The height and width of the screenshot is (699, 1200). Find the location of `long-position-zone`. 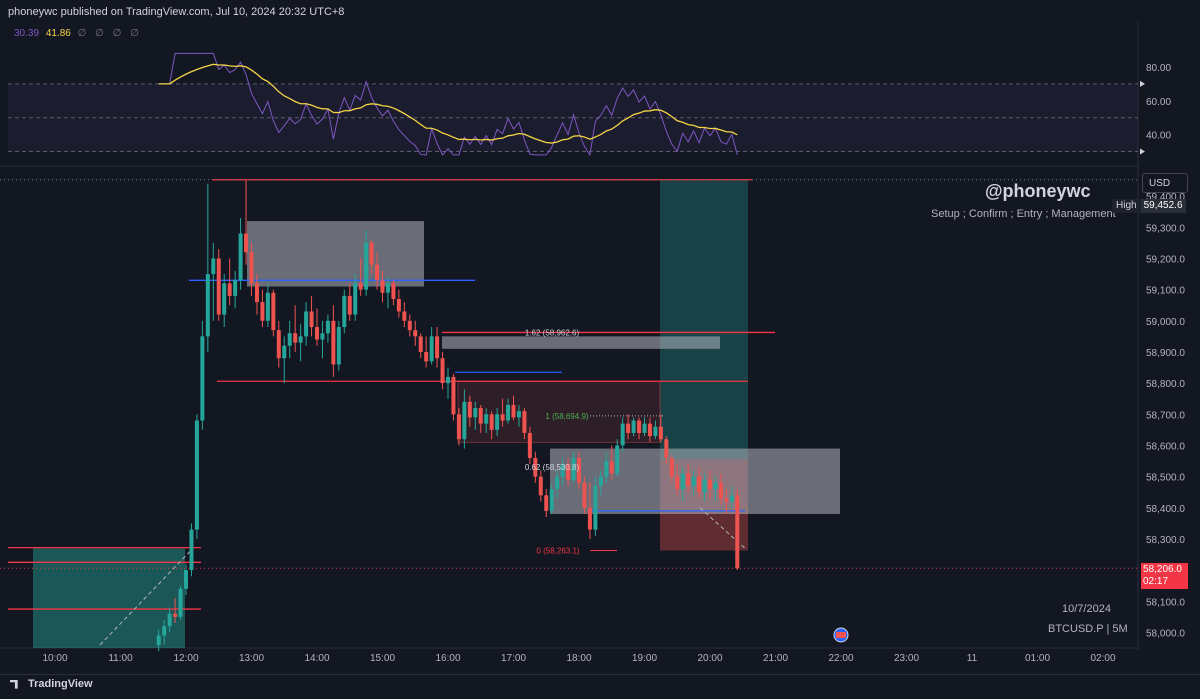

long-position-zone is located at coordinates (109, 598).